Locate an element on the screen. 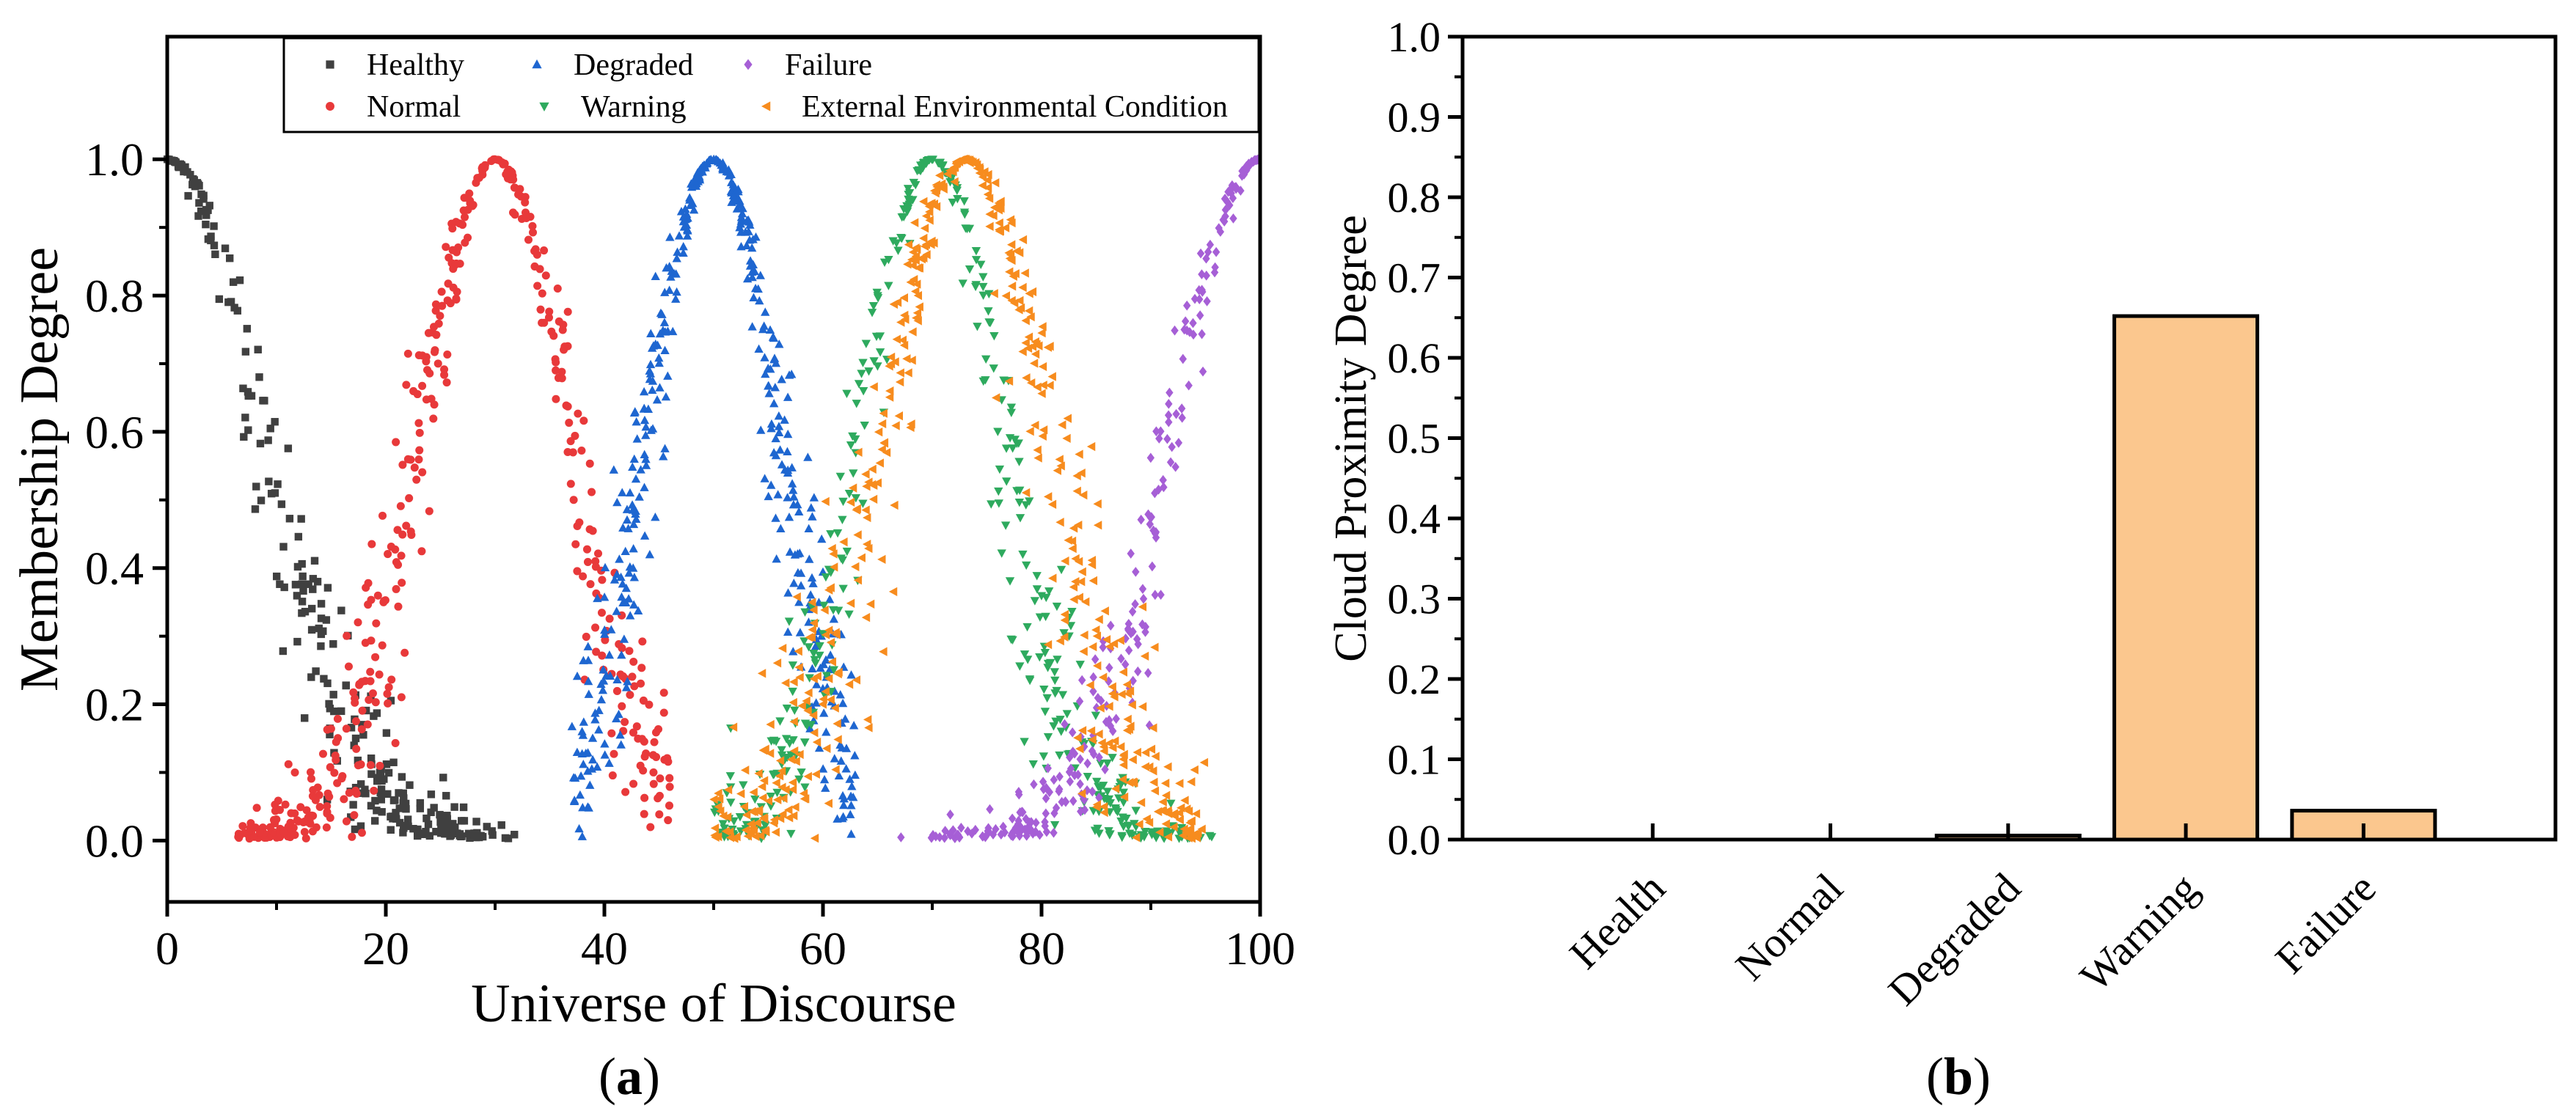 The image size is (2576, 1116). series-external-environmental-condition is located at coordinates (959, 499).